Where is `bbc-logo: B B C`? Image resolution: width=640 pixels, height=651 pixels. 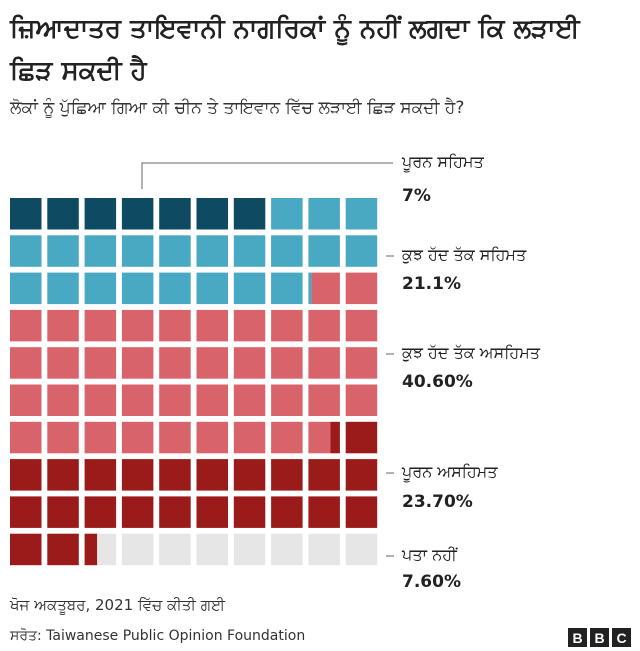
bbc-logo: B B C is located at coordinates (599, 637).